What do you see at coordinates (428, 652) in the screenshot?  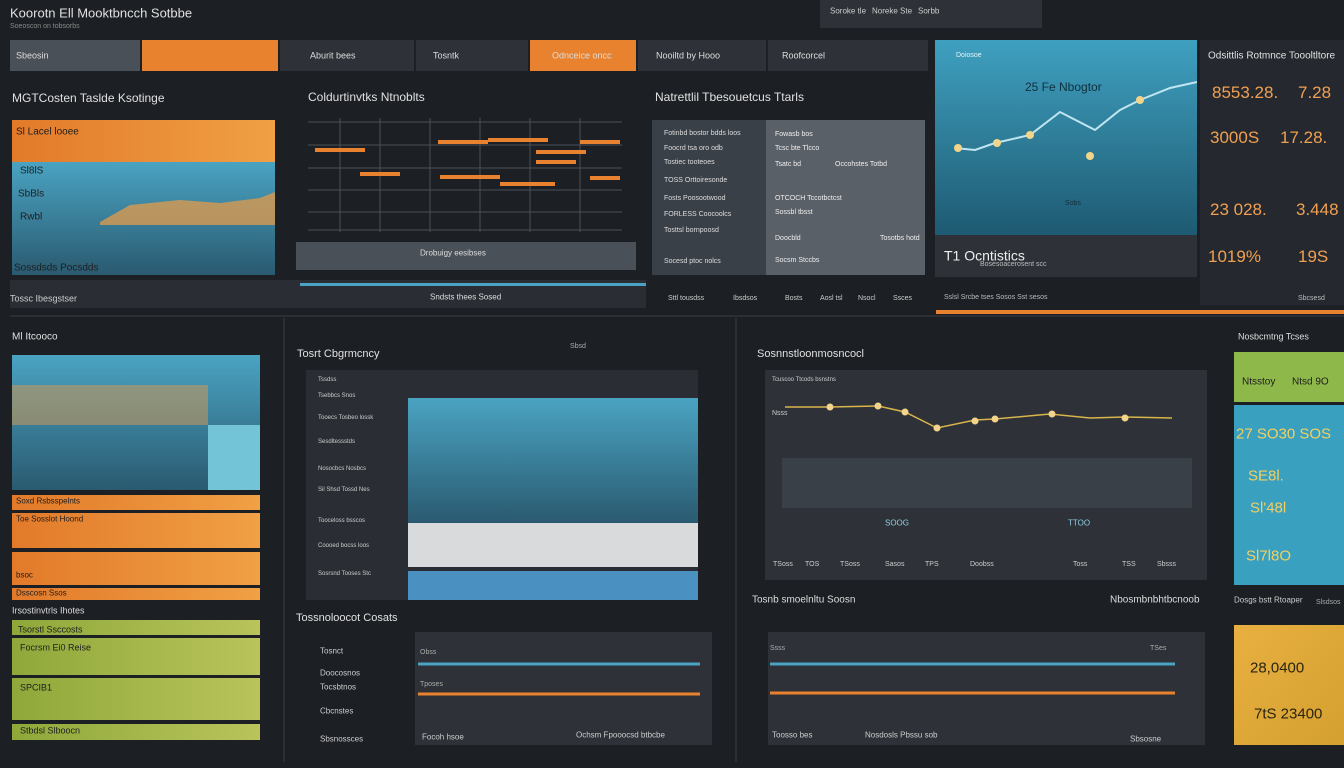 I see `label: Obss` at bounding box center [428, 652].